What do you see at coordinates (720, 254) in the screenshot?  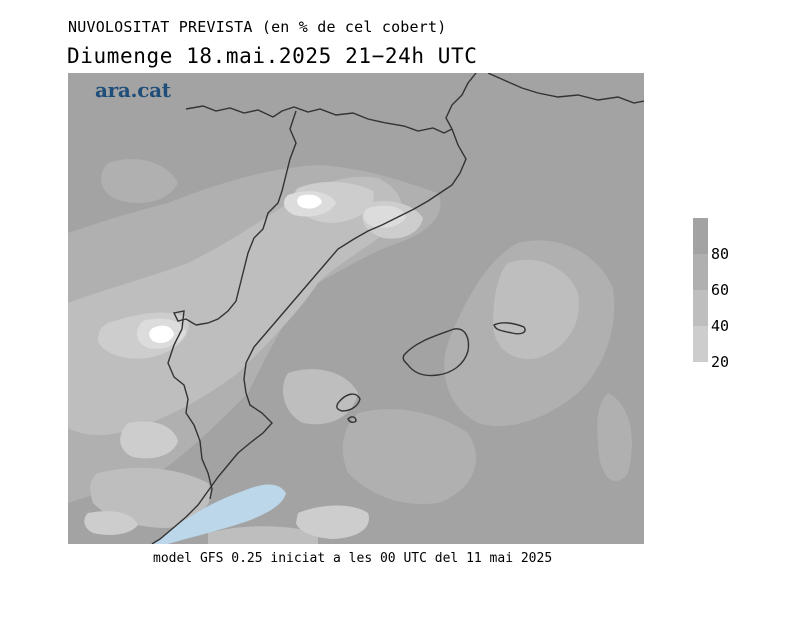 I see `legend-label-80: 80` at bounding box center [720, 254].